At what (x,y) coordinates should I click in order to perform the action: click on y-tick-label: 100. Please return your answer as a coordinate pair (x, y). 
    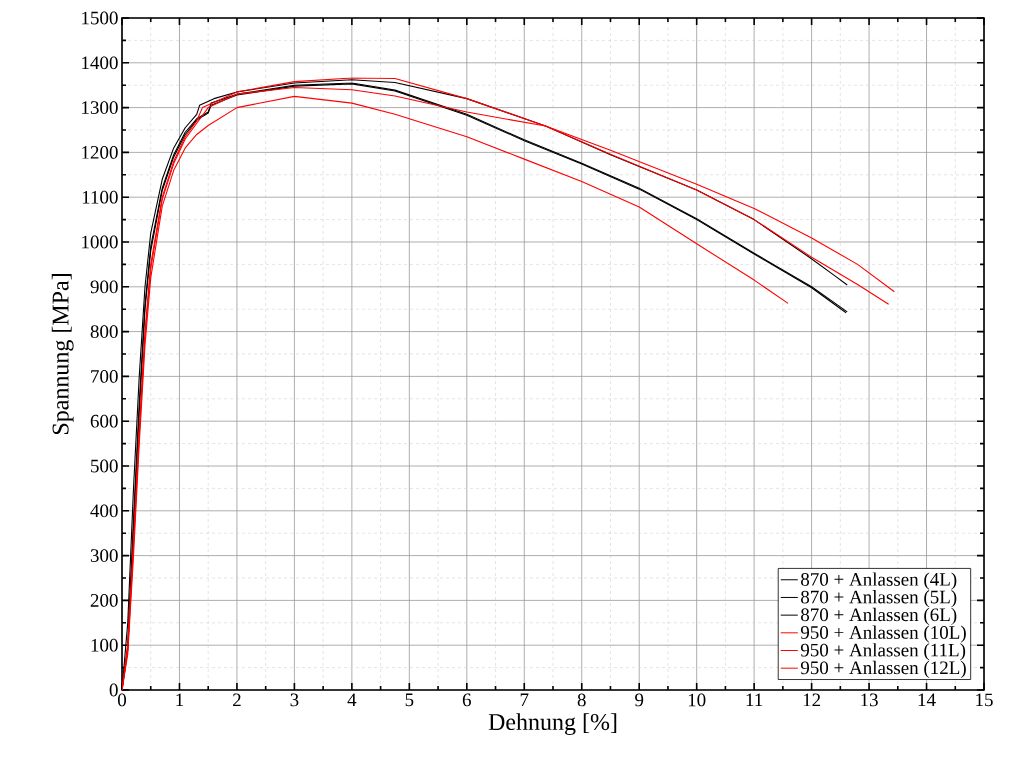
    Looking at the image, I should click on (104, 645).